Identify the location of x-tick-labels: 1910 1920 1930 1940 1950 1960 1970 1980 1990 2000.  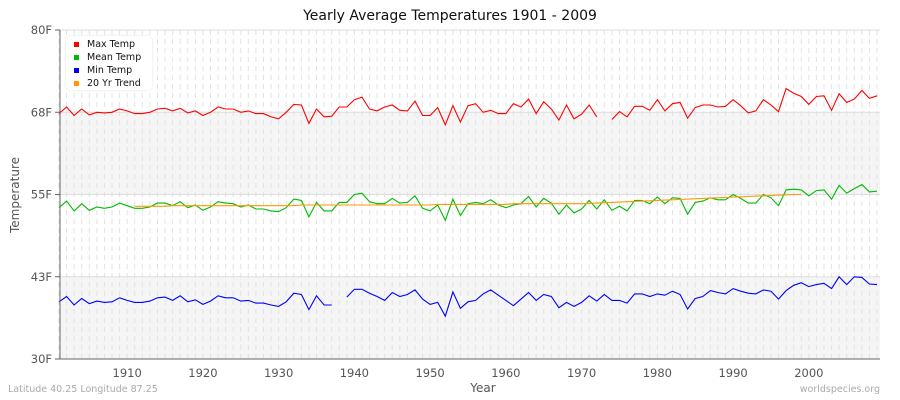
(468, 373).